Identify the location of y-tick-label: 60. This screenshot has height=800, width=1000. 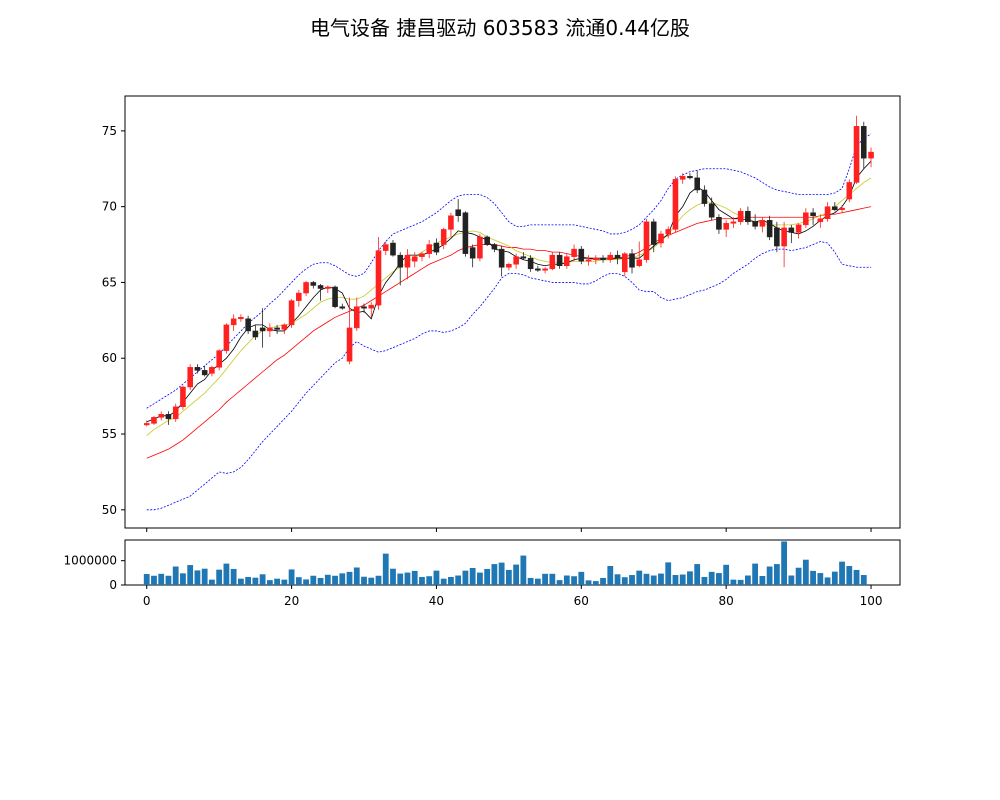
(109, 358).